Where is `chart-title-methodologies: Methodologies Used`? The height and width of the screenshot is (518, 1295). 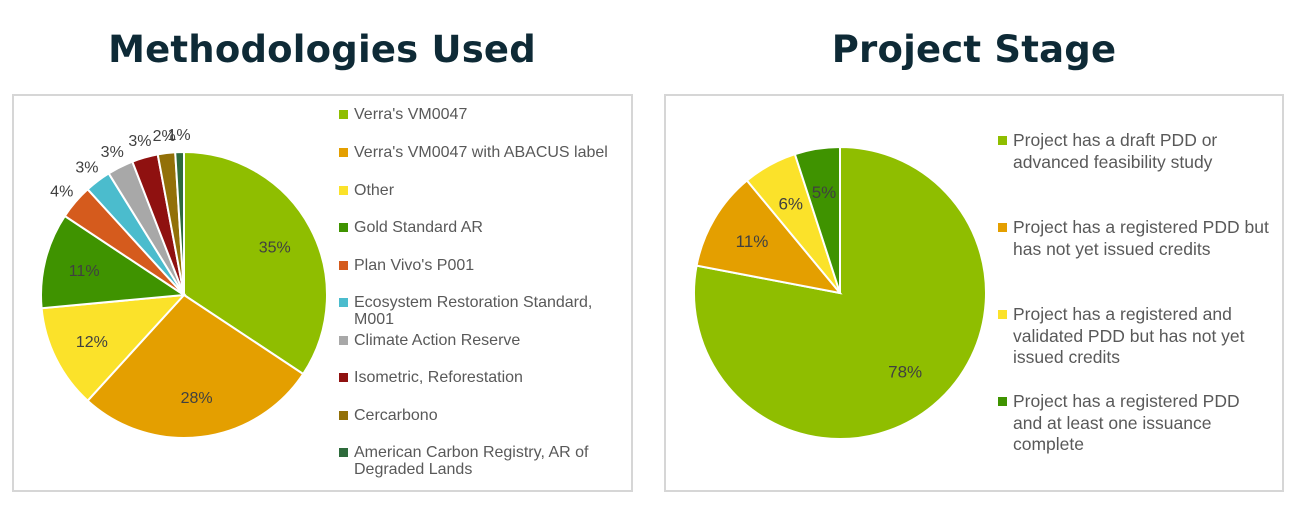 chart-title-methodologies: Methodologies Used is located at coordinates (322, 49).